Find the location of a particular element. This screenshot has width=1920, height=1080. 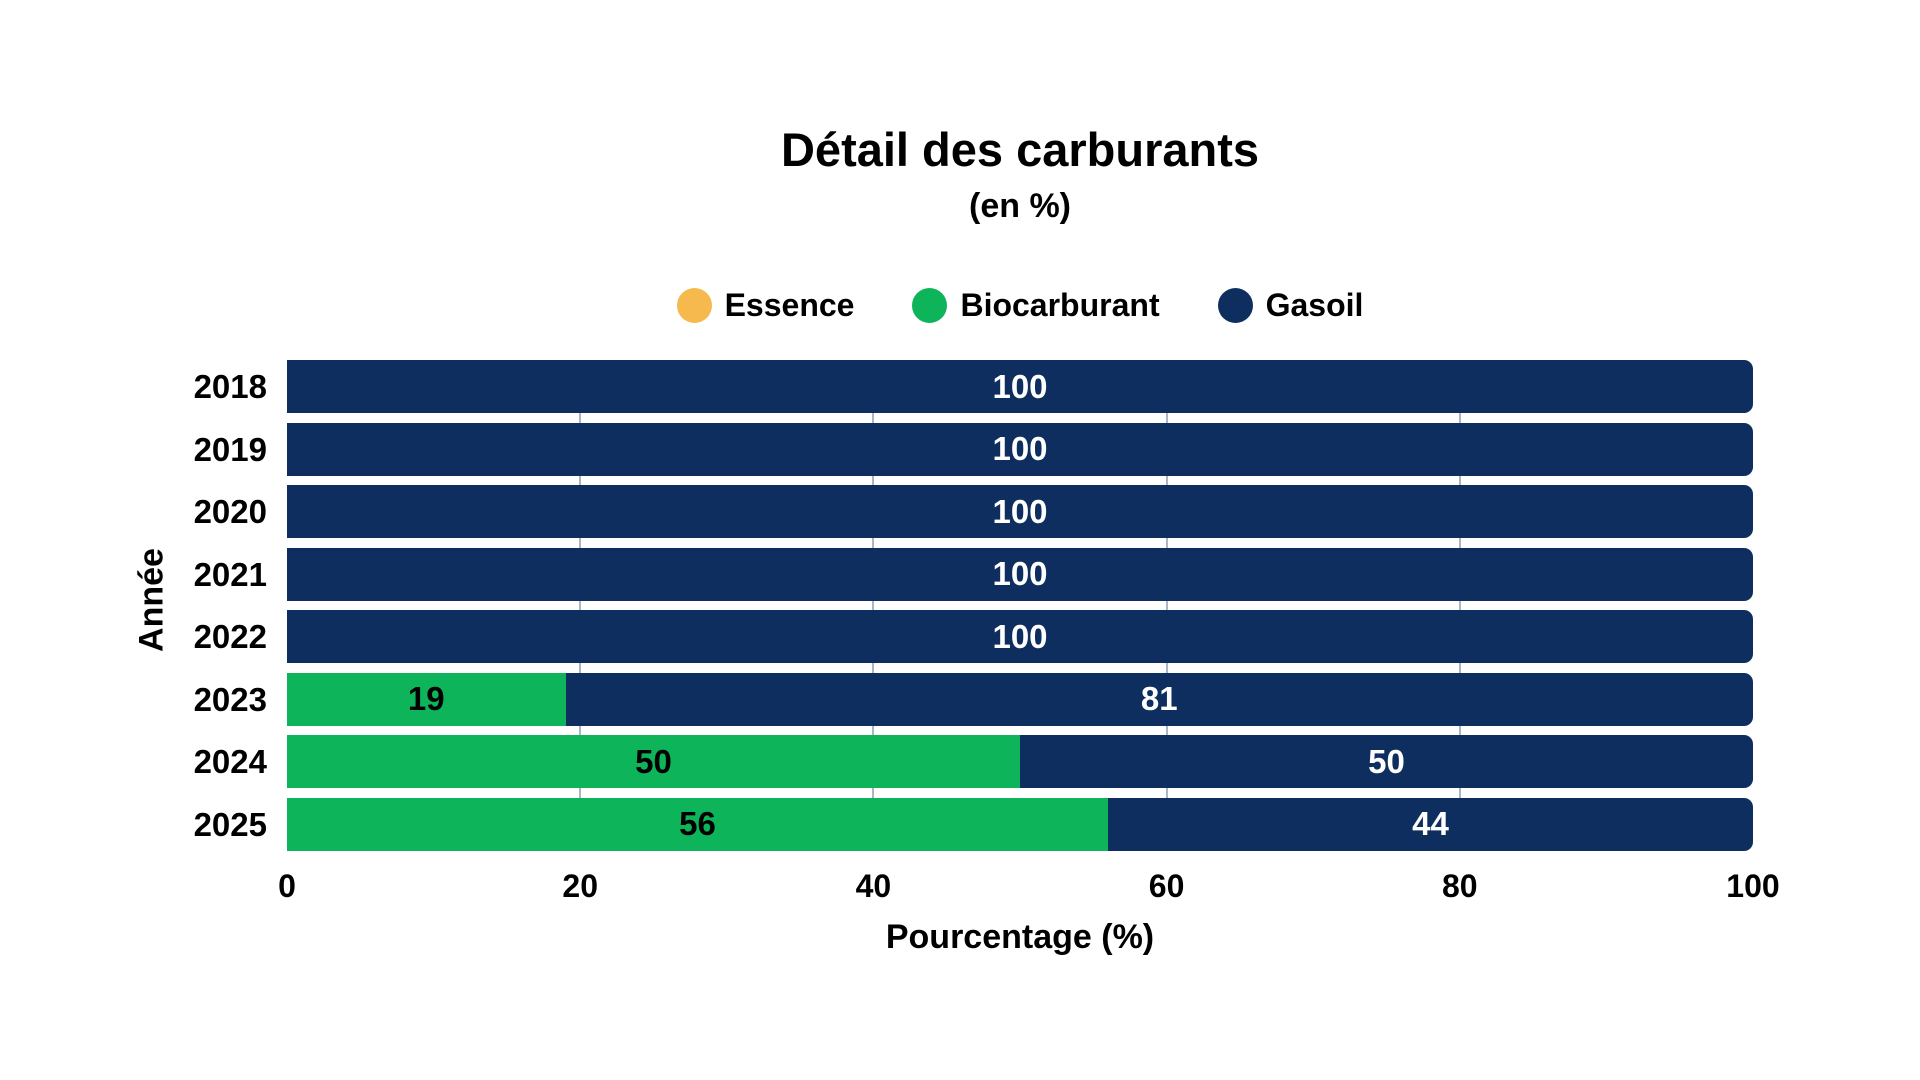

bar-segment-biocarburant-2023: 19 is located at coordinates (426, 699).